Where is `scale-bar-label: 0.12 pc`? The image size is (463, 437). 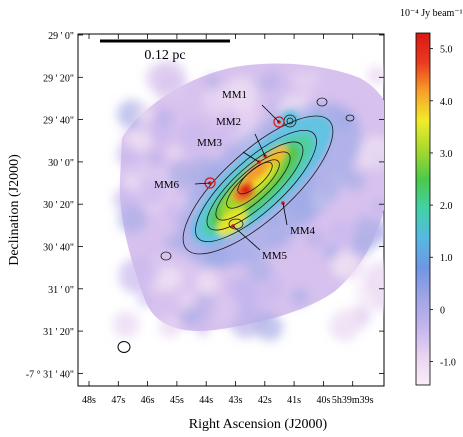 scale-bar-label: 0.12 pc is located at coordinates (164, 55).